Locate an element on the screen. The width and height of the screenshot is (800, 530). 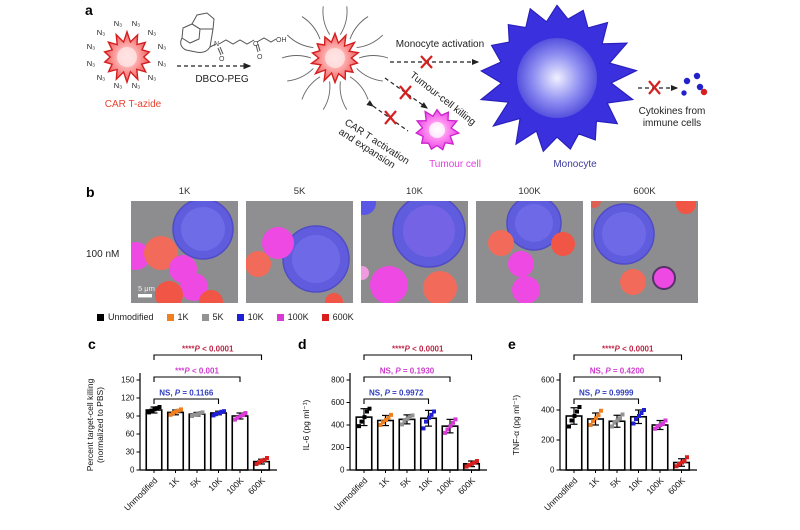
panel-e-letter: e is located at coordinates (512, 344).